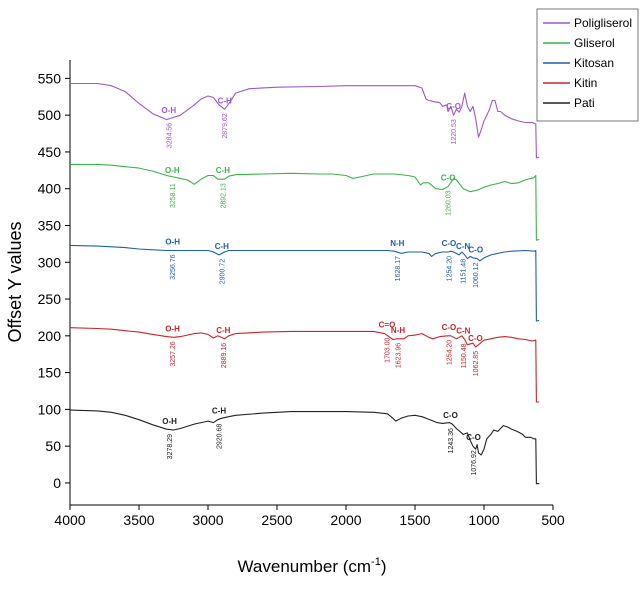 This screenshot has width=644, height=589. Describe the element at coordinates (476, 363) in the screenshot. I see `peak-wavenumber-label: 1062.85` at that location.